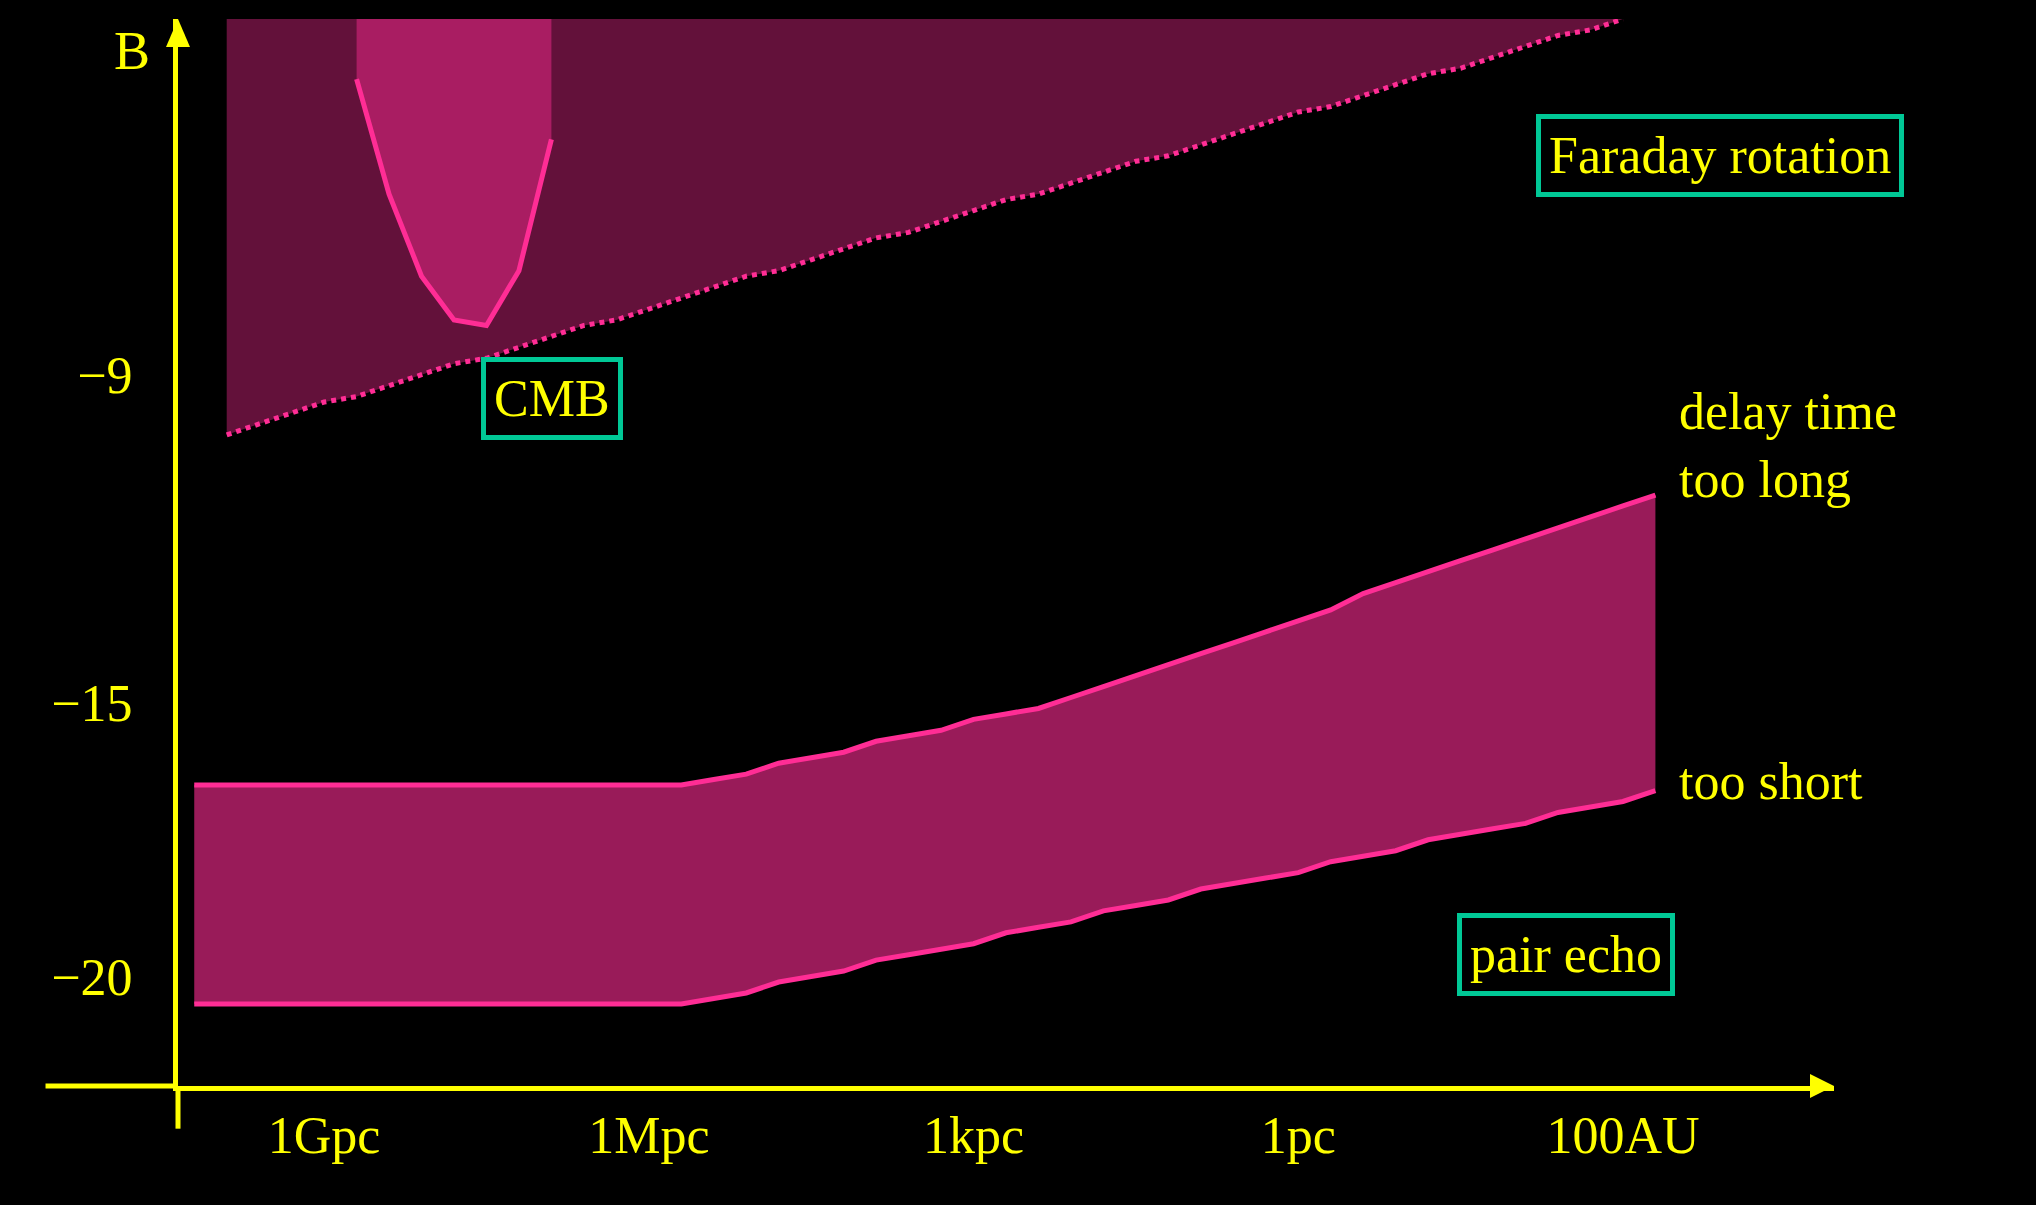 Image resolution: width=2036 pixels, height=1205 pixels. What do you see at coordinates (552, 398) in the screenshot?
I see `annotation: CMB` at bounding box center [552, 398].